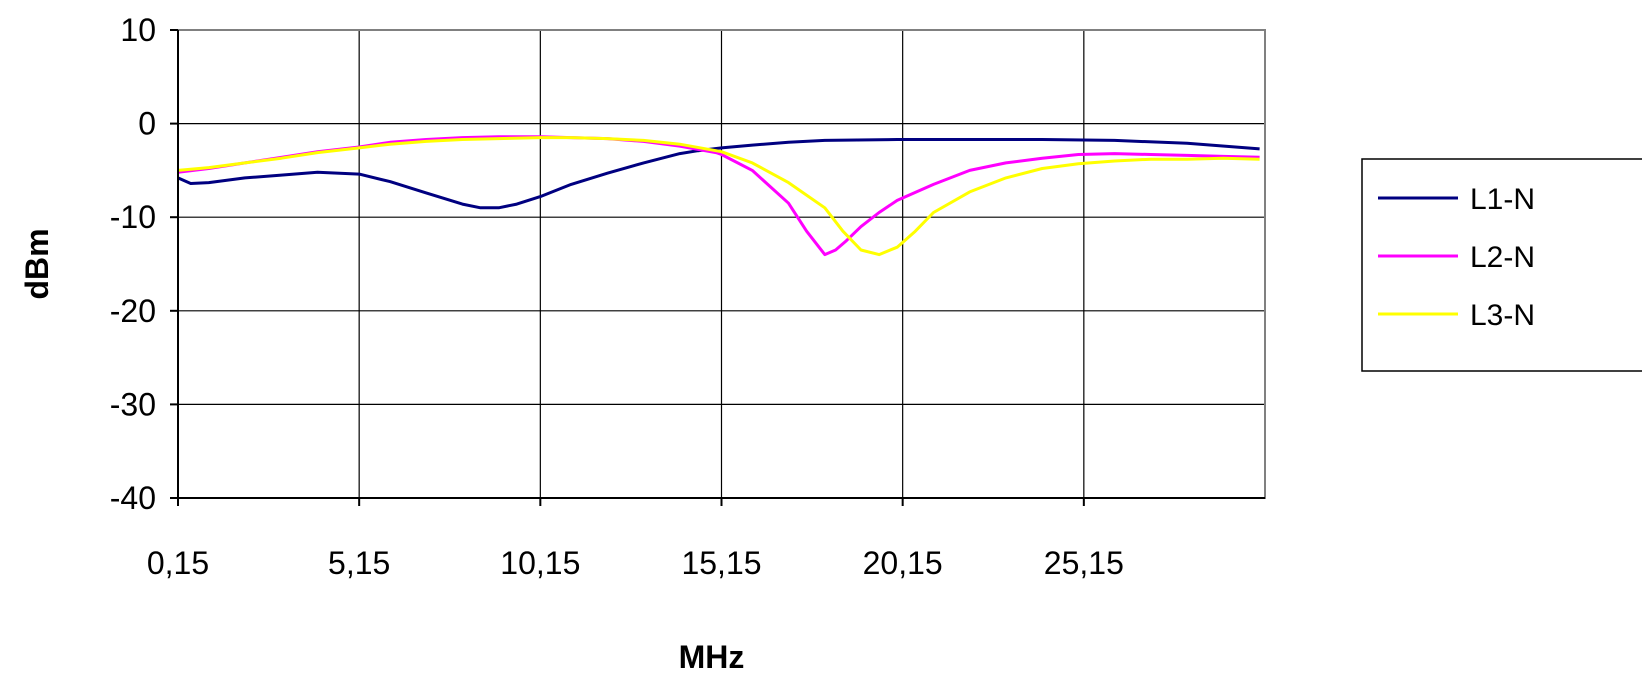  Describe the element at coordinates (359, 563) in the screenshot. I see `x-tick-label: 5,15` at that location.